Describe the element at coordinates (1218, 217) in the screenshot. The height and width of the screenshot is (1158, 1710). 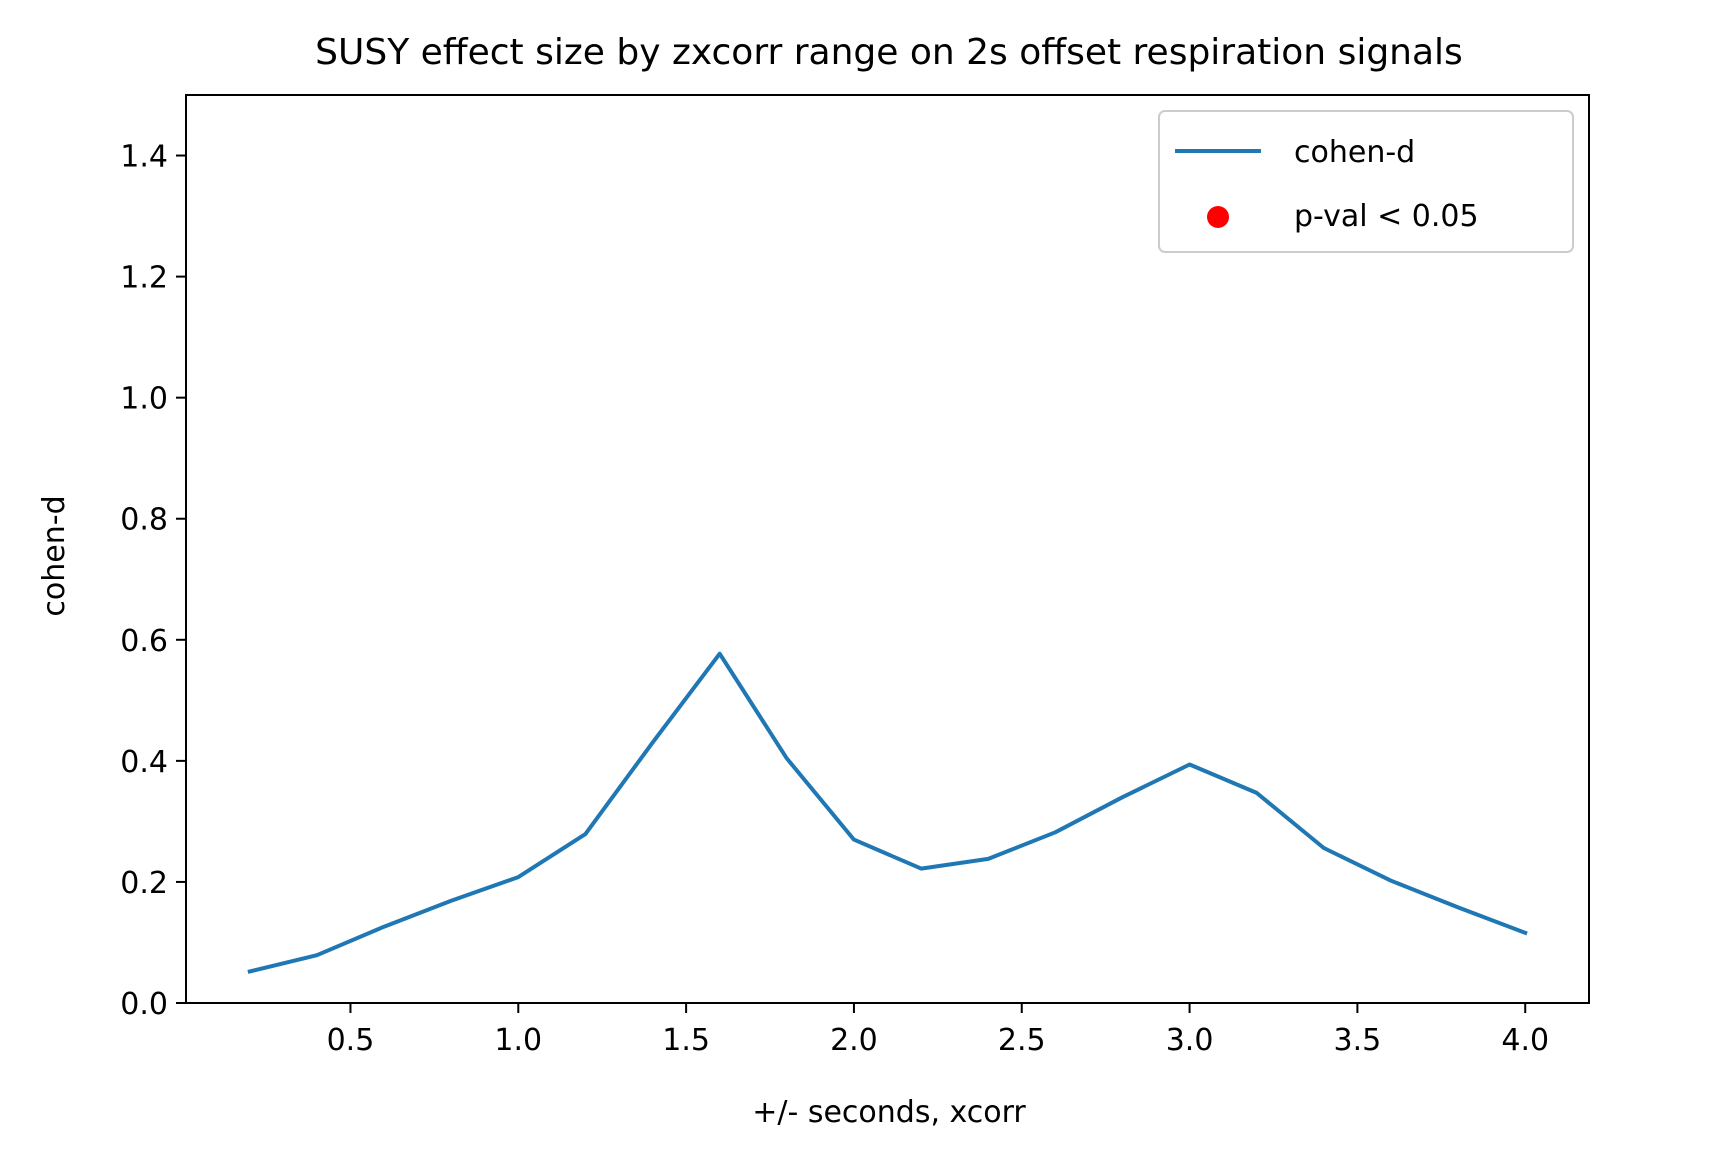
I see `legend-dot-swatch` at that location.